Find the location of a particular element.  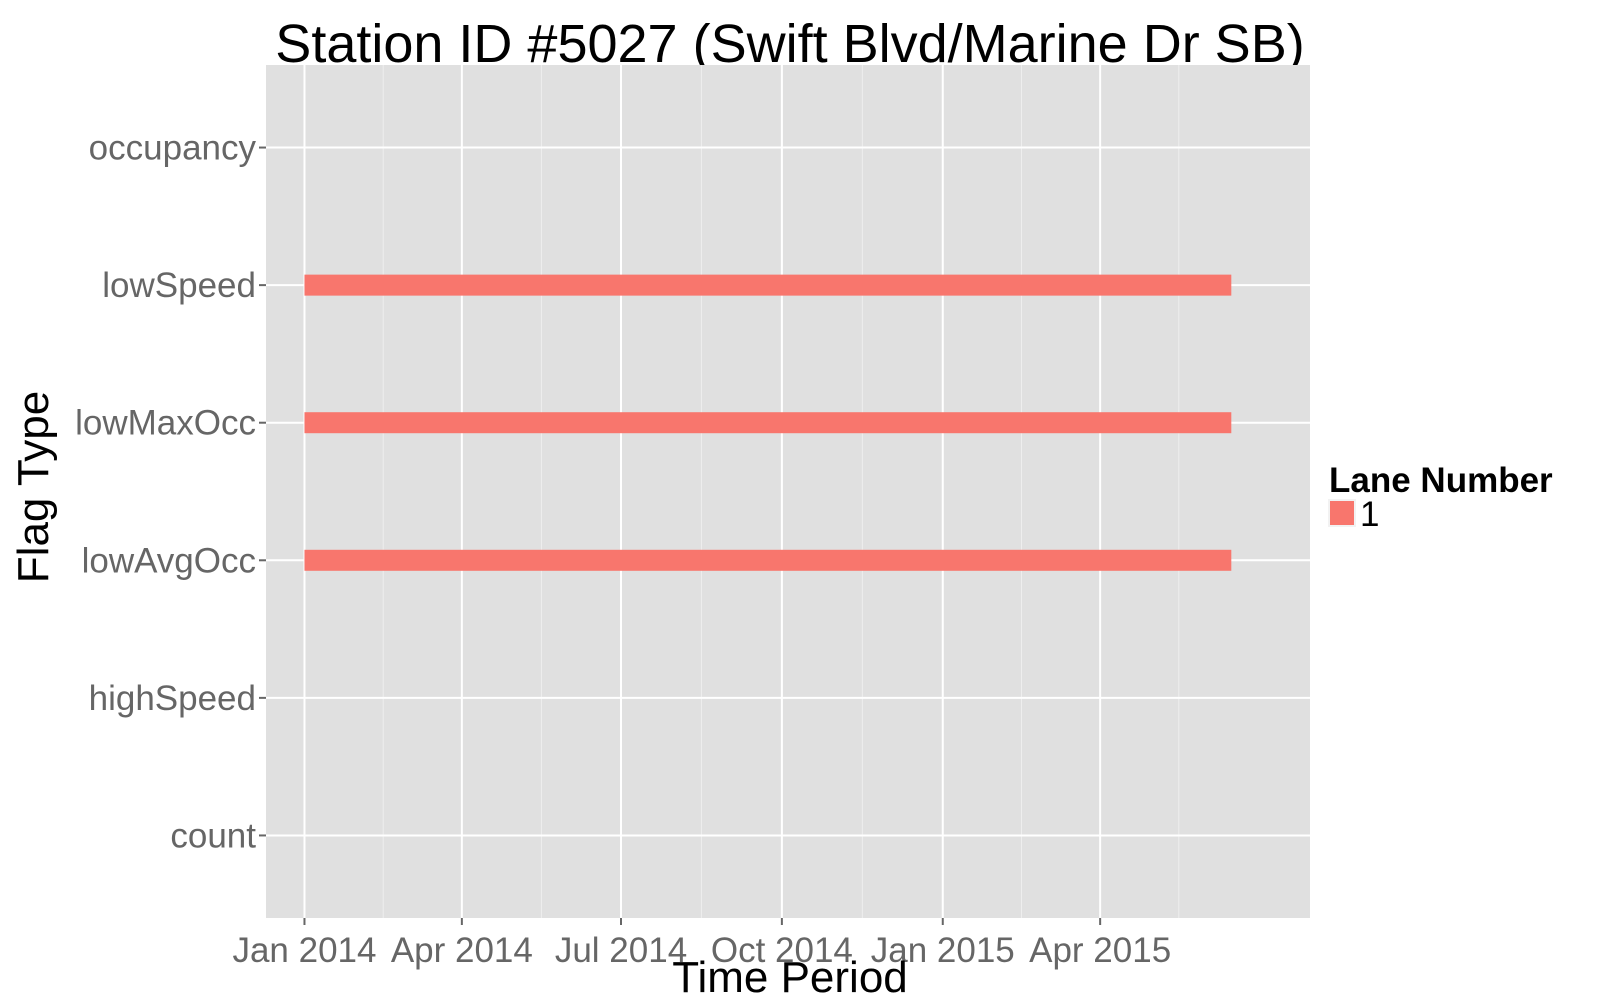

x-axis-title: Time Period is located at coordinates (790, 976).